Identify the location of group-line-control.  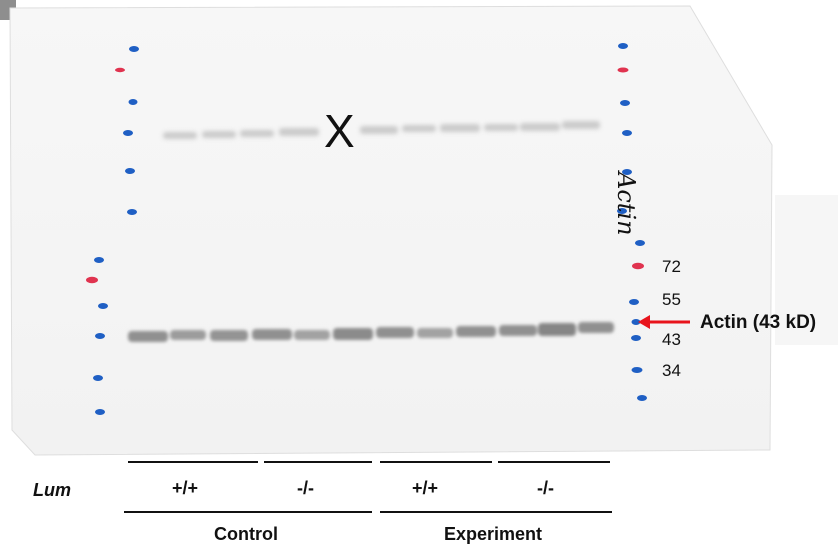
(248, 512).